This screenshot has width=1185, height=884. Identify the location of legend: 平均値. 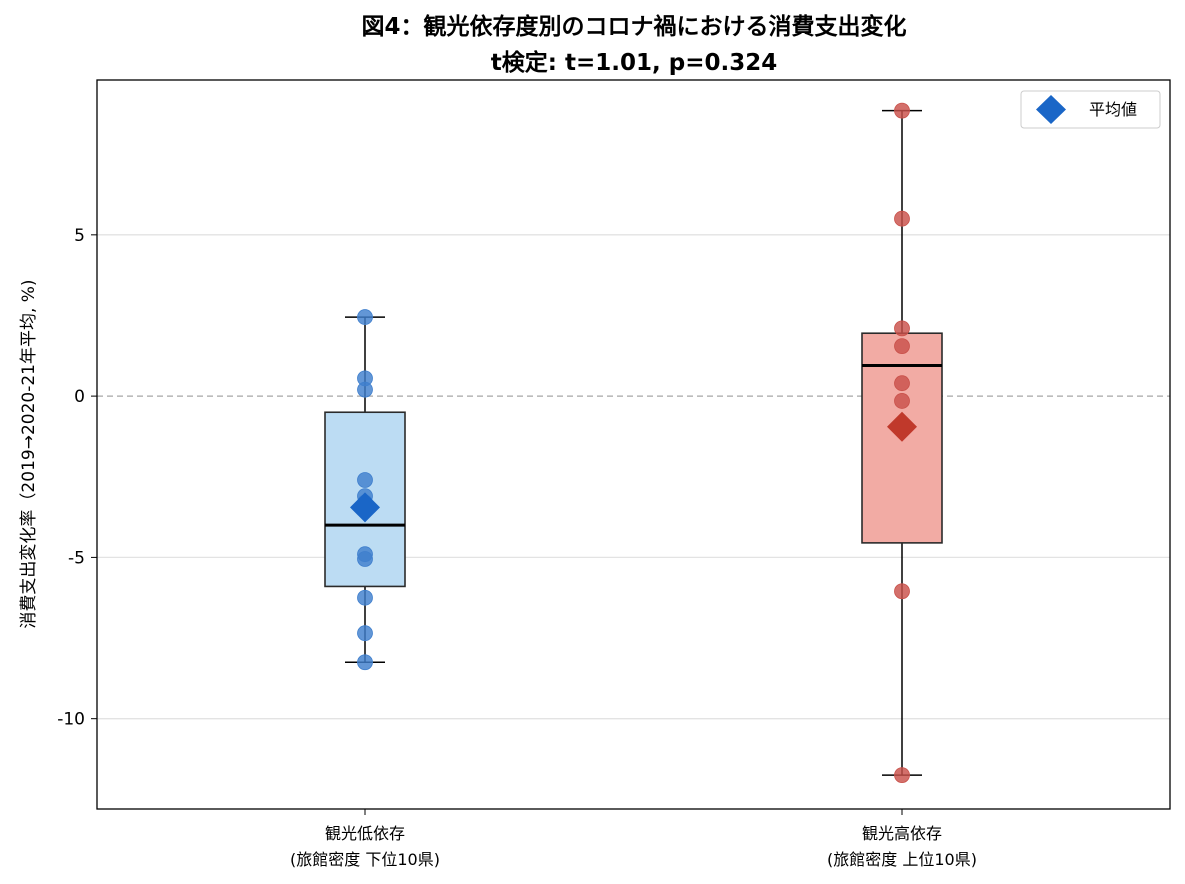
(1090, 109).